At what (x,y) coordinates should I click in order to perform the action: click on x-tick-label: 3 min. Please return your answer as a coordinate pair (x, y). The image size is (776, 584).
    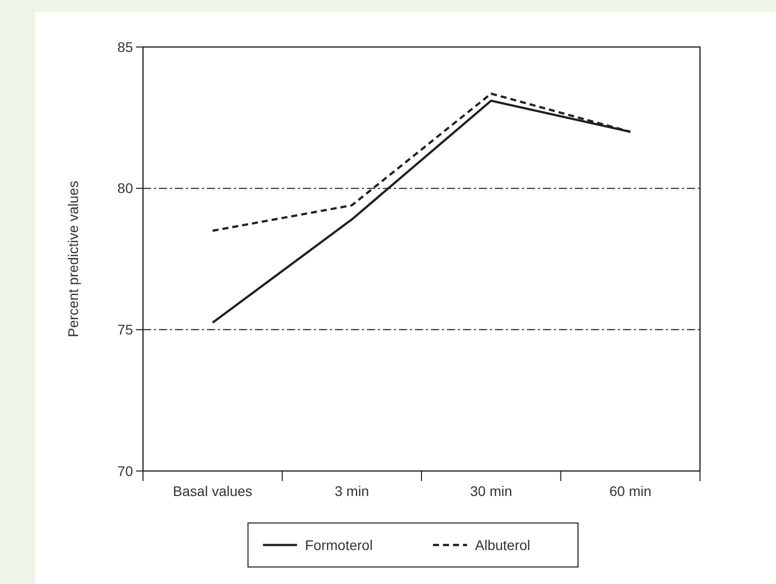
    Looking at the image, I should click on (351, 491).